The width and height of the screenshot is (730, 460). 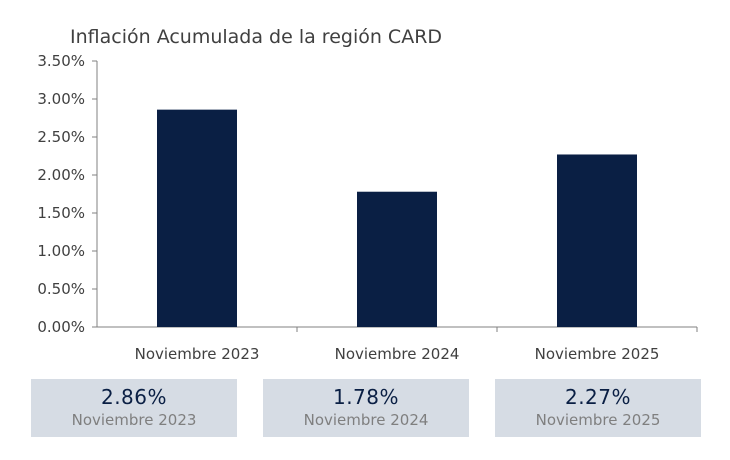 What do you see at coordinates (397, 354) in the screenshot?
I see `x-tick-label: Noviembre 2024` at bounding box center [397, 354].